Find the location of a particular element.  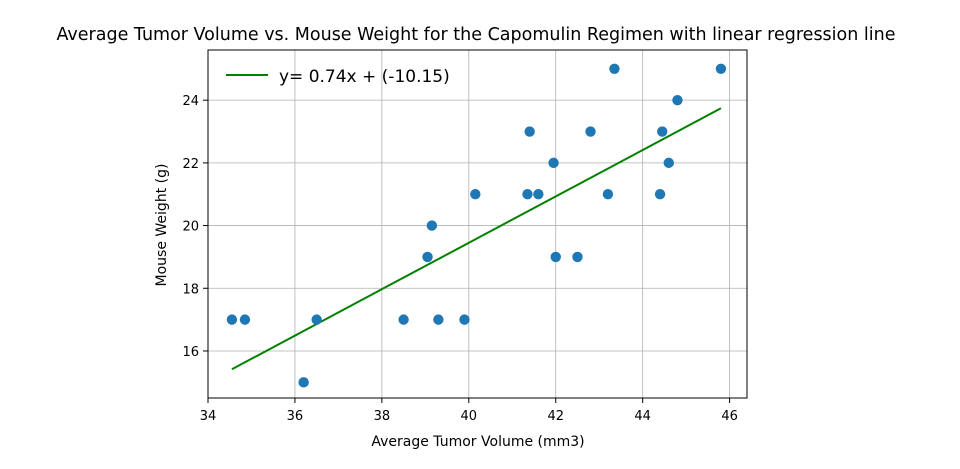

y-tick-label: 16 is located at coordinates (190, 352).